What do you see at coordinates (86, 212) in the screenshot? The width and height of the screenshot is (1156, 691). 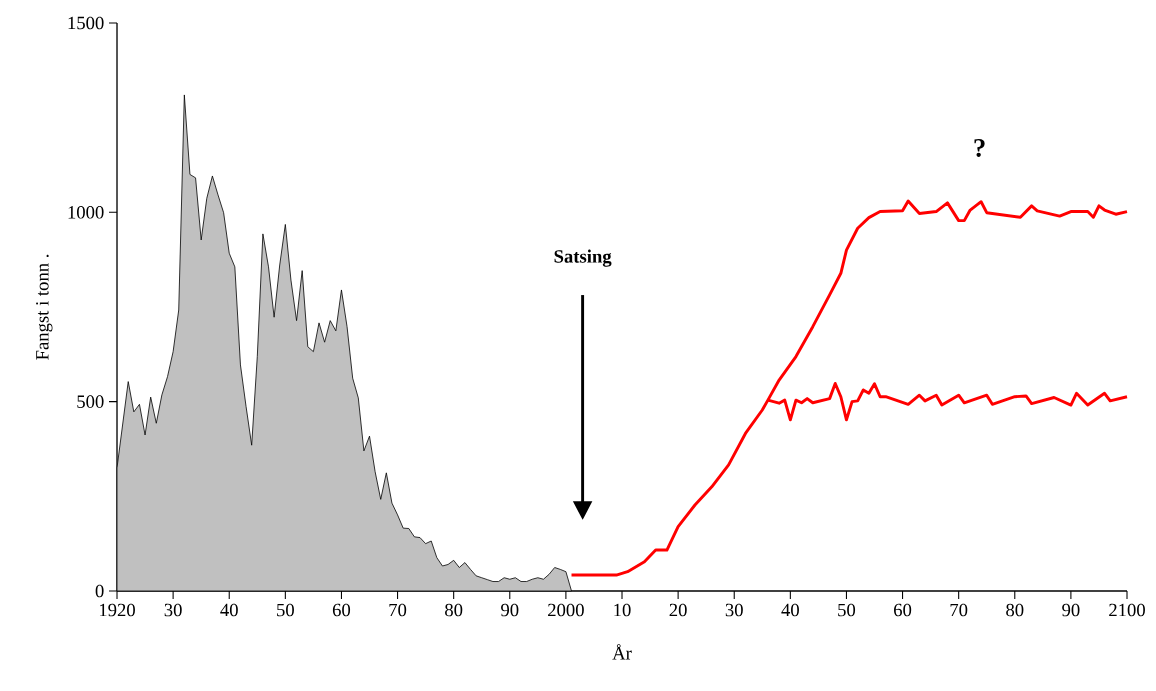 I see `y-tick-label: 1000` at bounding box center [86, 212].